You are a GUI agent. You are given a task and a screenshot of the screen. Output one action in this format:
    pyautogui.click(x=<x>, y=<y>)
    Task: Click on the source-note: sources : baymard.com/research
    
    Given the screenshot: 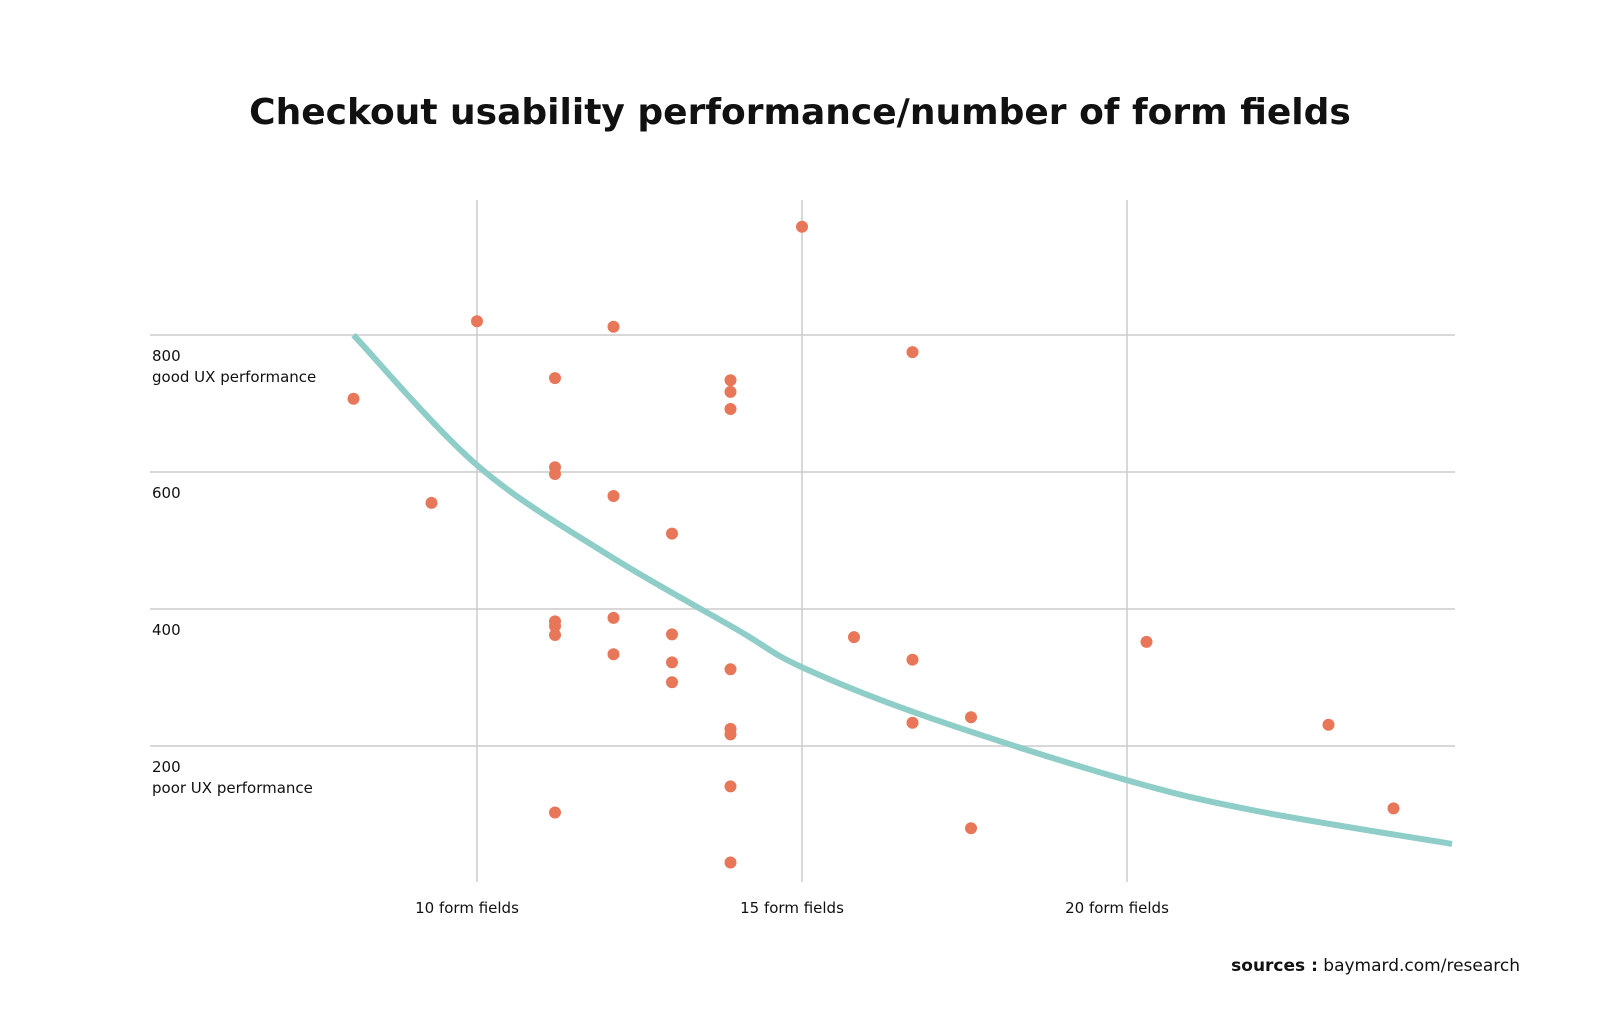 What is the action you would take?
    pyautogui.click(x=1375, y=966)
    